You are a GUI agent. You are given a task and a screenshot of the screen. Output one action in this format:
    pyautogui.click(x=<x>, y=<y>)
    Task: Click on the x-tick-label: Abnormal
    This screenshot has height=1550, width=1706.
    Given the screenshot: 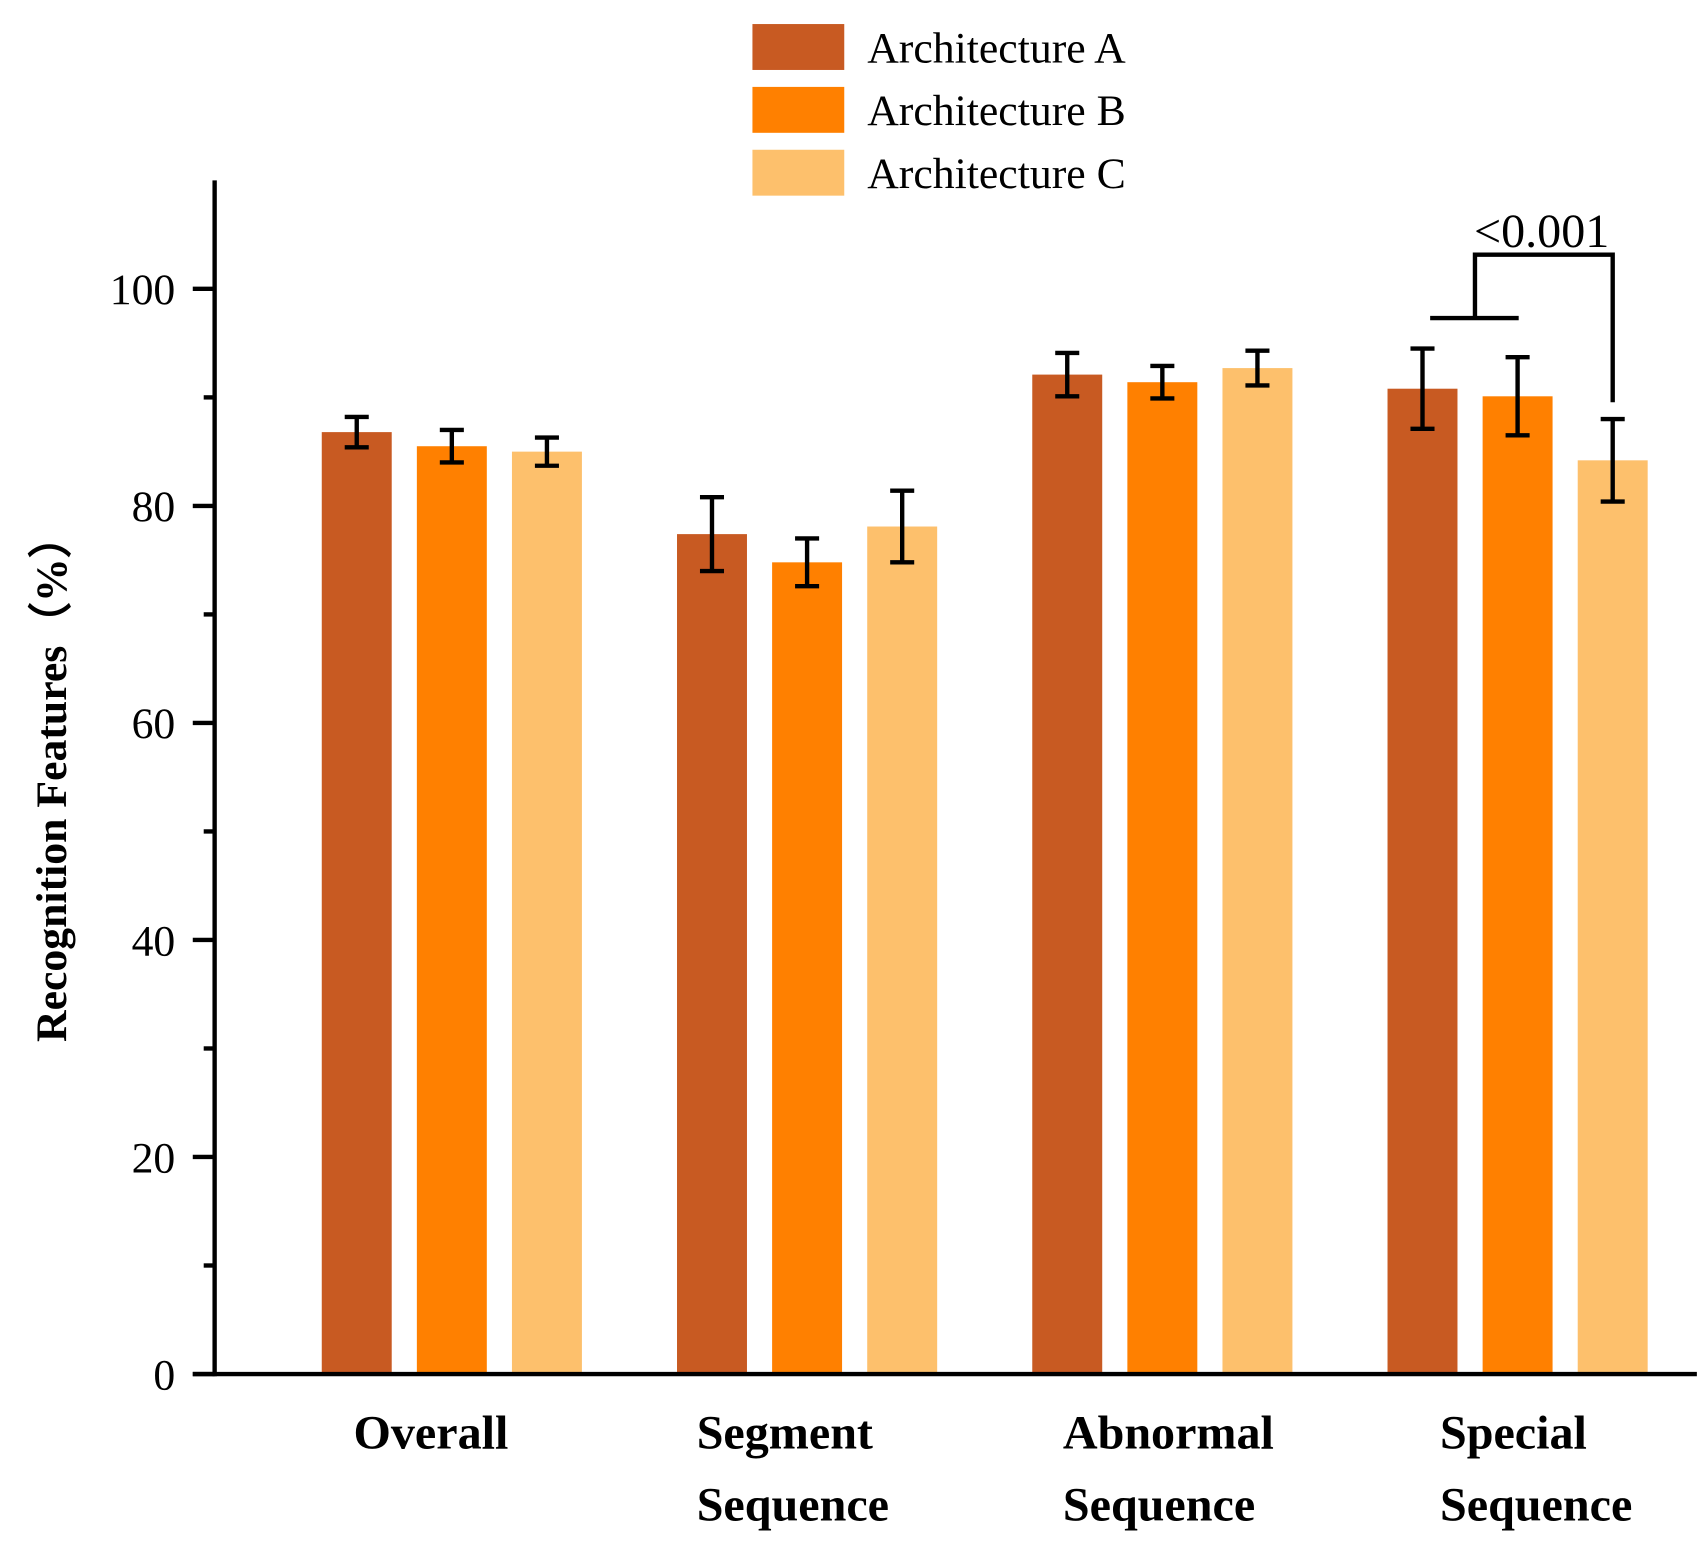 What is the action you would take?
    pyautogui.click(x=1168, y=1432)
    